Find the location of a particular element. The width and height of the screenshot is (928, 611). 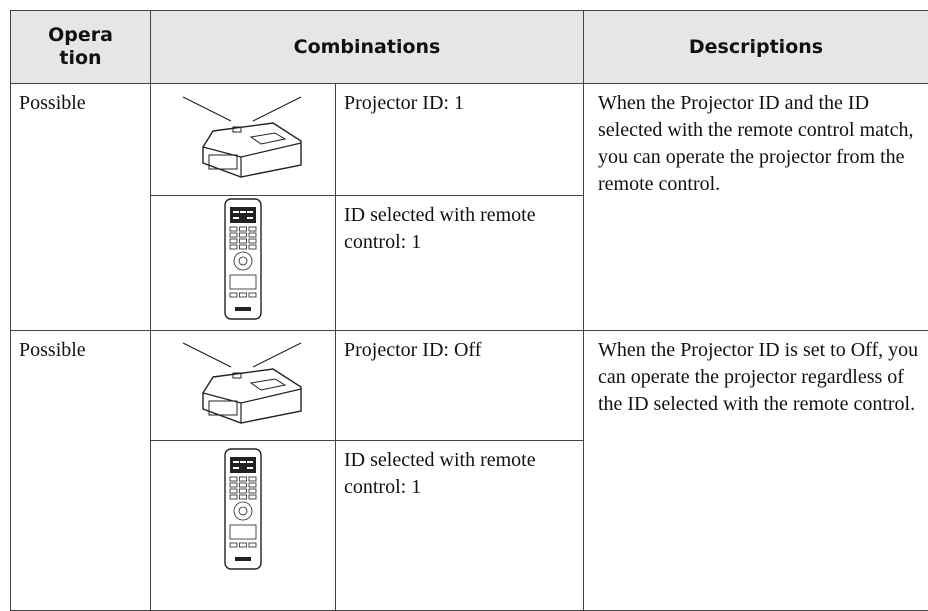

combination: Projector ID: Off is located at coordinates (460, 386).